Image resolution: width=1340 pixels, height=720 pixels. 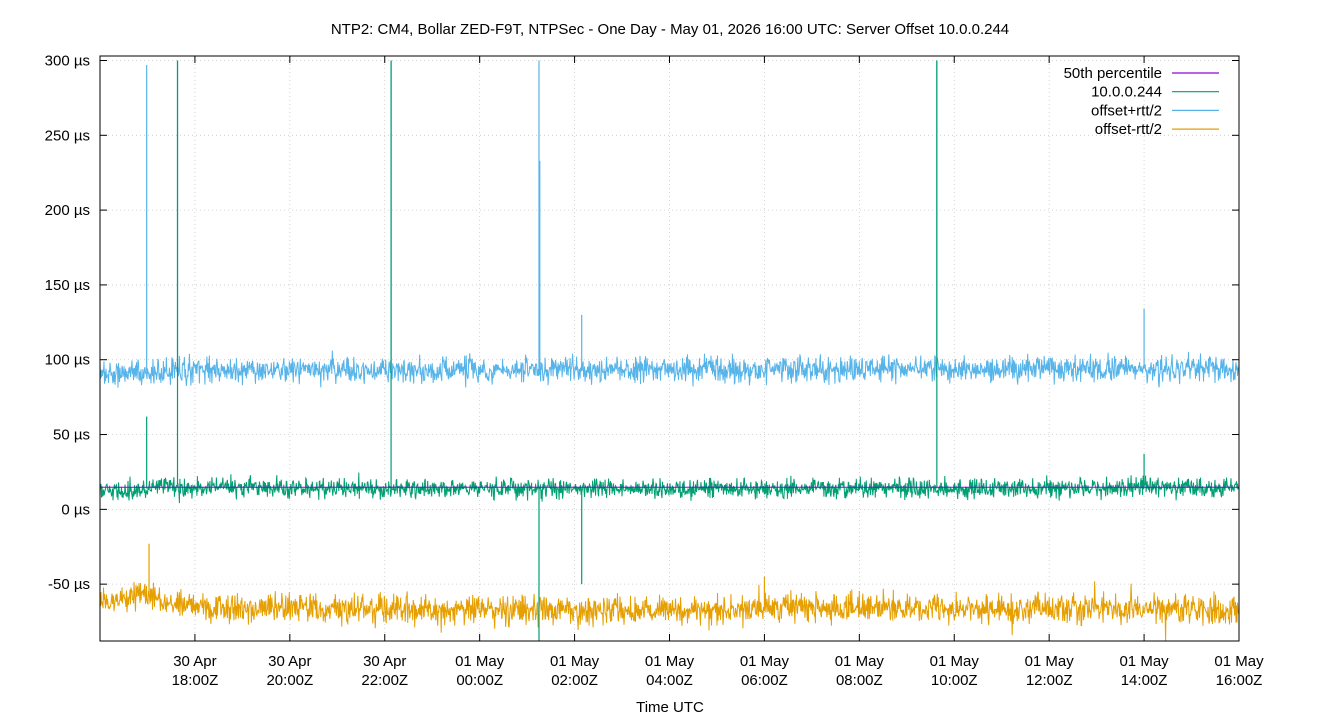 I want to click on x-tick-label-time: 18:00Z, so click(x=195, y=680).